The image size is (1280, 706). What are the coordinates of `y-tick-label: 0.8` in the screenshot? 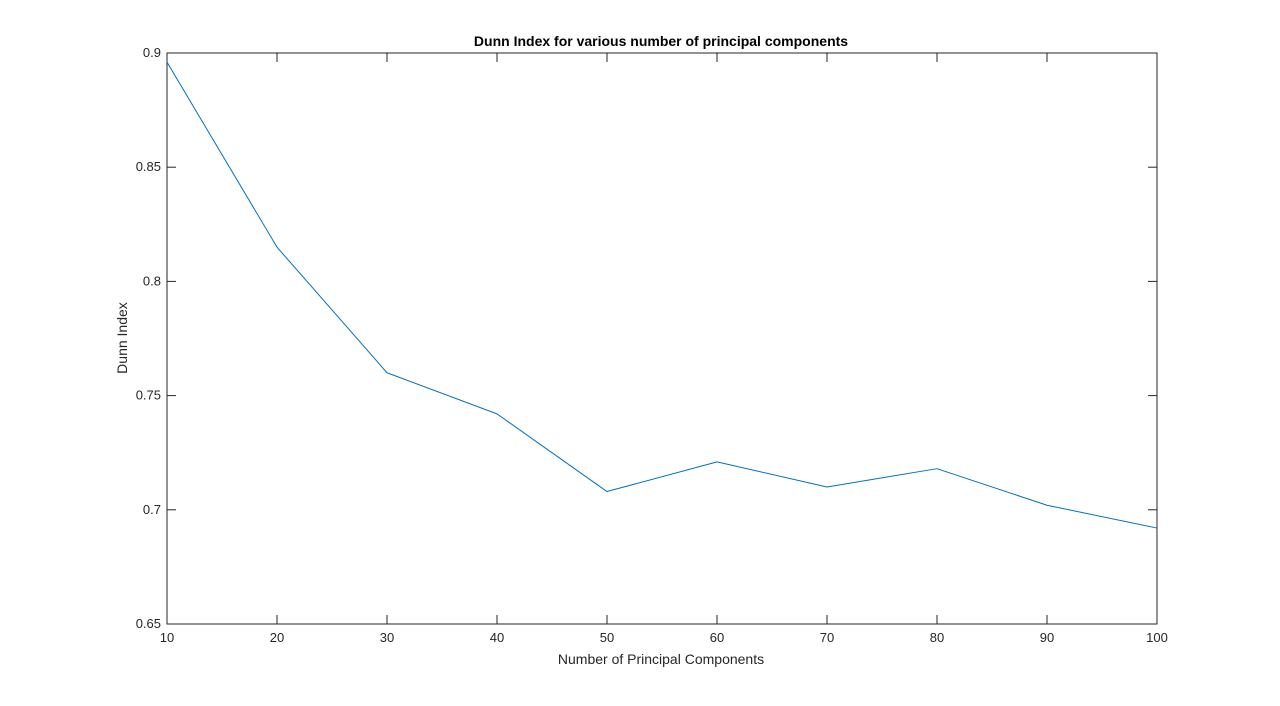 It's located at (152, 280).